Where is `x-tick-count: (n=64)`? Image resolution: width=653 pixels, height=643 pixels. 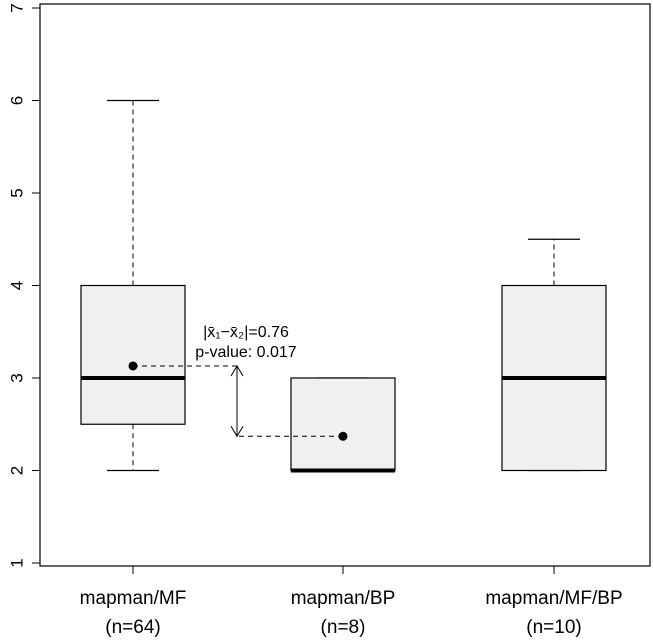
x-tick-count: (n=64) is located at coordinates (132, 627).